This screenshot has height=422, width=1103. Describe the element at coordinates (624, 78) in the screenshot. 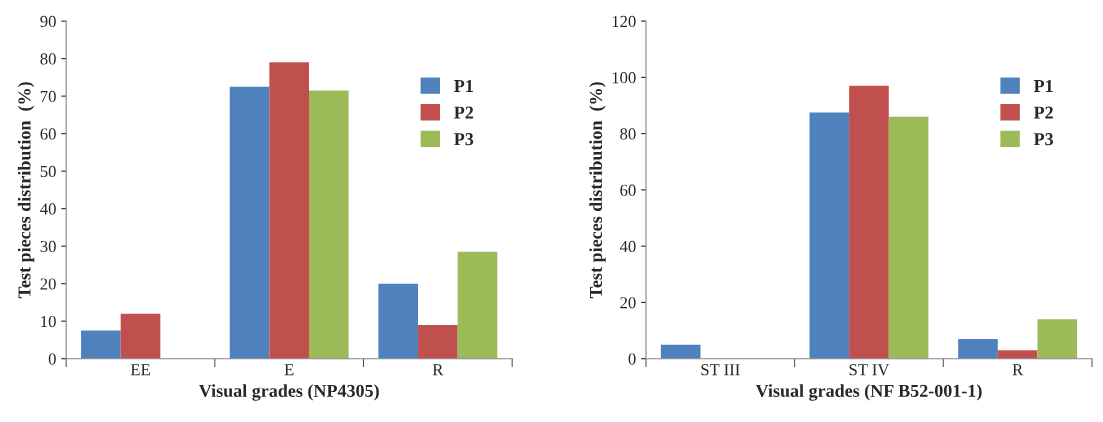

I see `y-tick-label: 100` at that location.